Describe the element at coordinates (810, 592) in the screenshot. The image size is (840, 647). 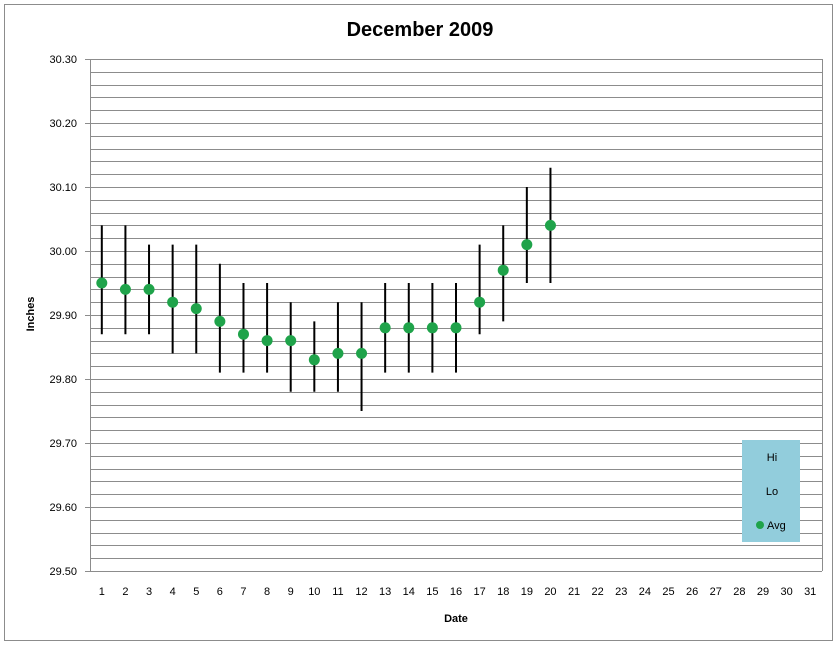
I see `x-tick-label: 31` at that location.